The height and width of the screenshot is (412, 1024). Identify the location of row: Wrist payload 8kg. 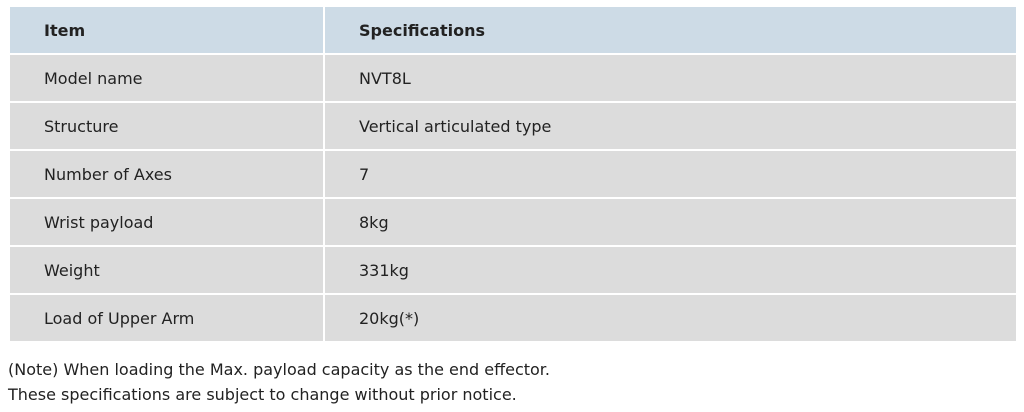
(513, 222).